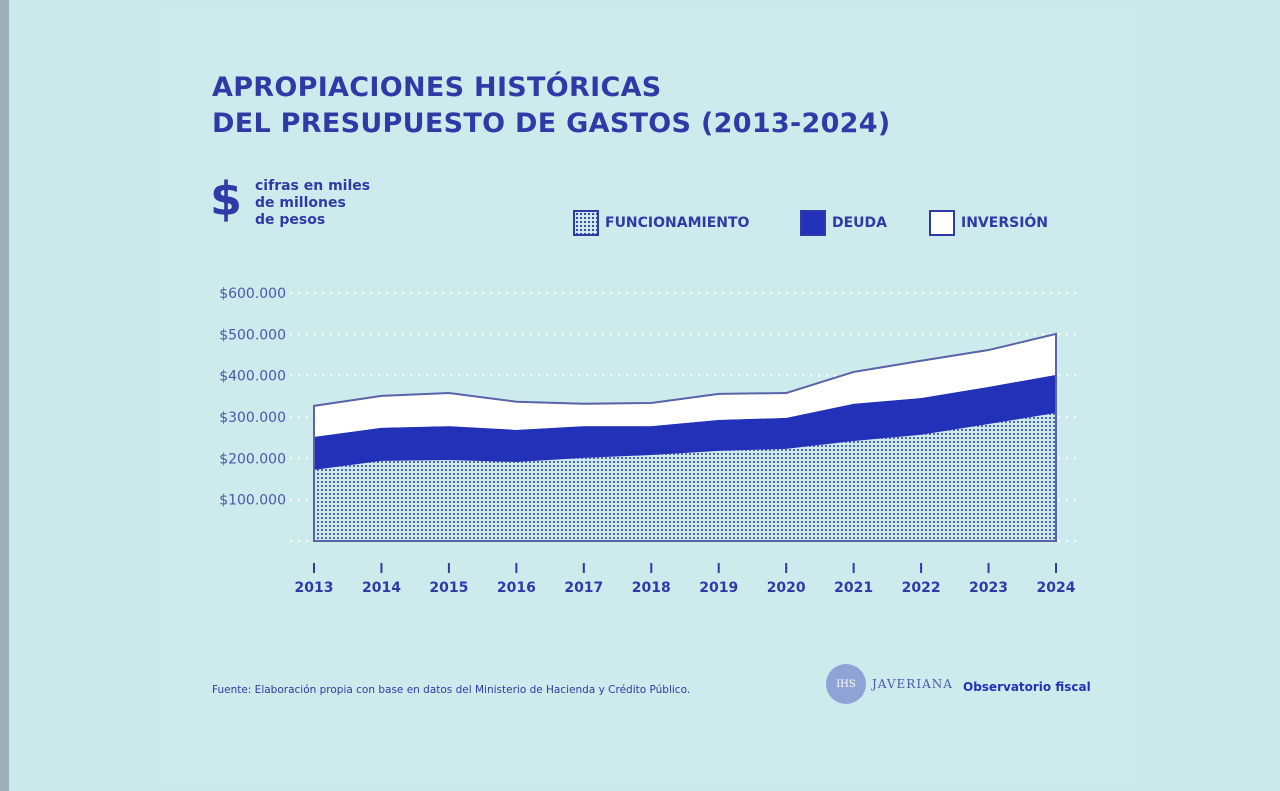 The image size is (1280, 791). What do you see at coordinates (226, 199) in the screenshot?
I see `dollar-icon: $` at bounding box center [226, 199].